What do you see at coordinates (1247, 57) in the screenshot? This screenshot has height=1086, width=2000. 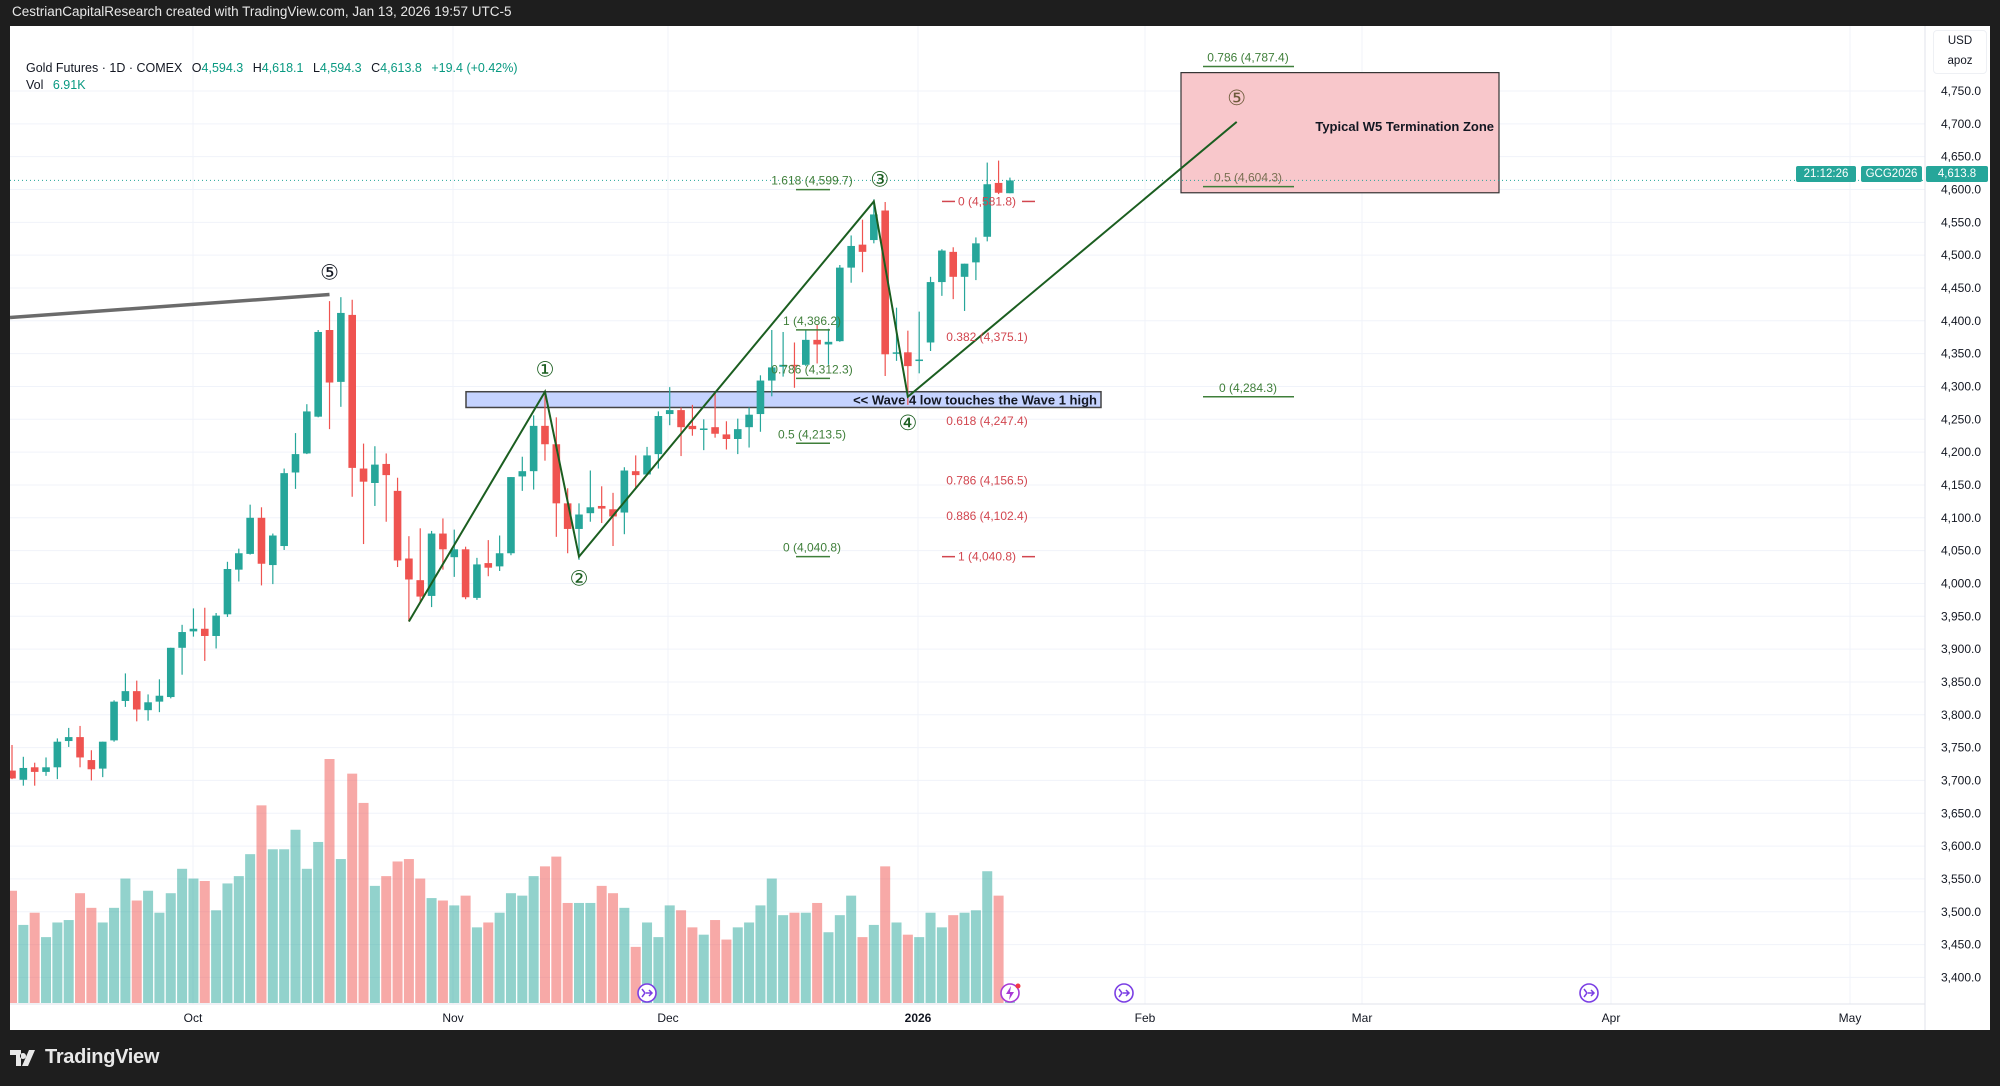 I see `fib-level-label: 0.786 (4,787.4)` at bounding box center [1247, 57].